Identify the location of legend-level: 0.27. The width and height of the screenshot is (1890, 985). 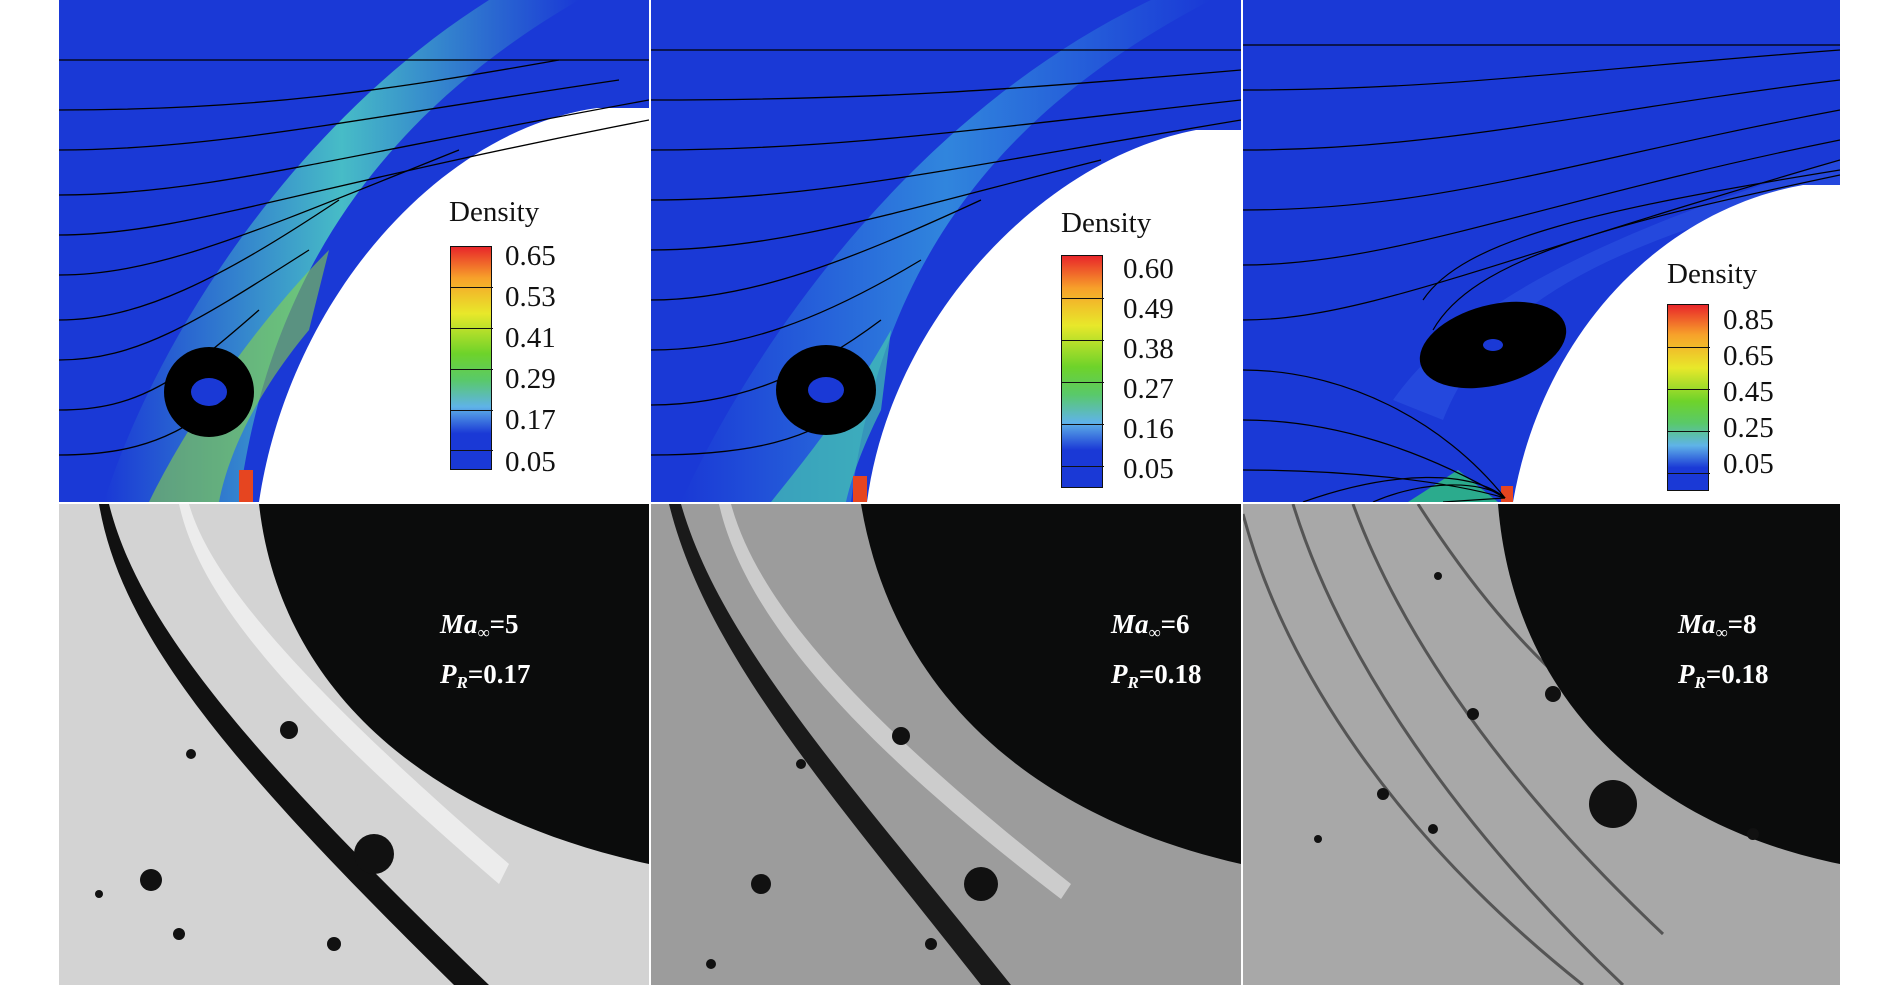
(1148, 389).